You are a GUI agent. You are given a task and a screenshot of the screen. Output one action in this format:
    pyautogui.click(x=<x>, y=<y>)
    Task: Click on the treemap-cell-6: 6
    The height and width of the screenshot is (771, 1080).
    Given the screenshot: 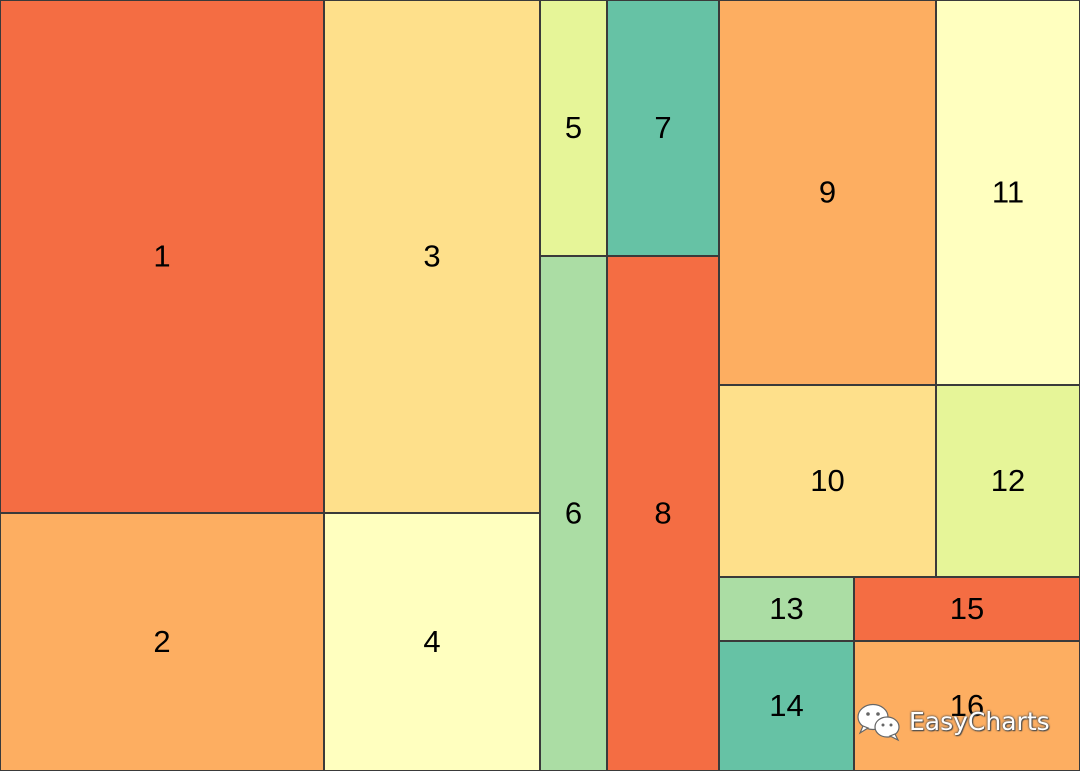 What is the action you would take?
    pyautogui.click(x=573, y=513)
    